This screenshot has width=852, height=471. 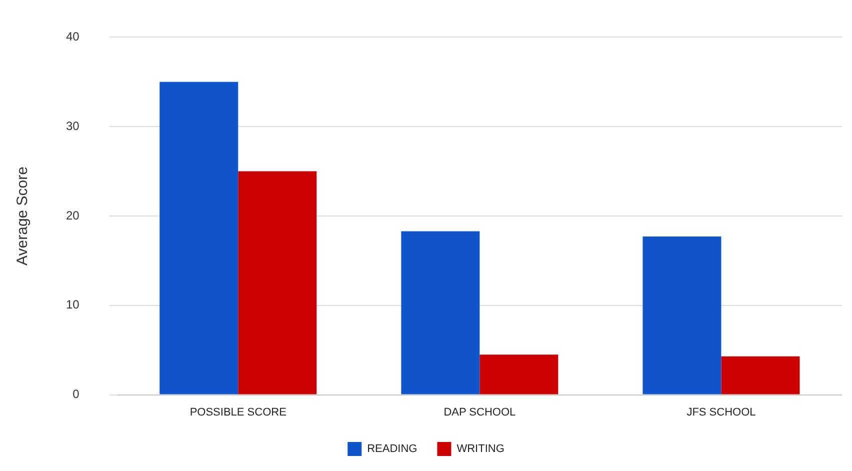 What do you see at coordinates (76, 394) in the screenshot?
I see `y-tick-label: 0` at bounding box center [76, 394].